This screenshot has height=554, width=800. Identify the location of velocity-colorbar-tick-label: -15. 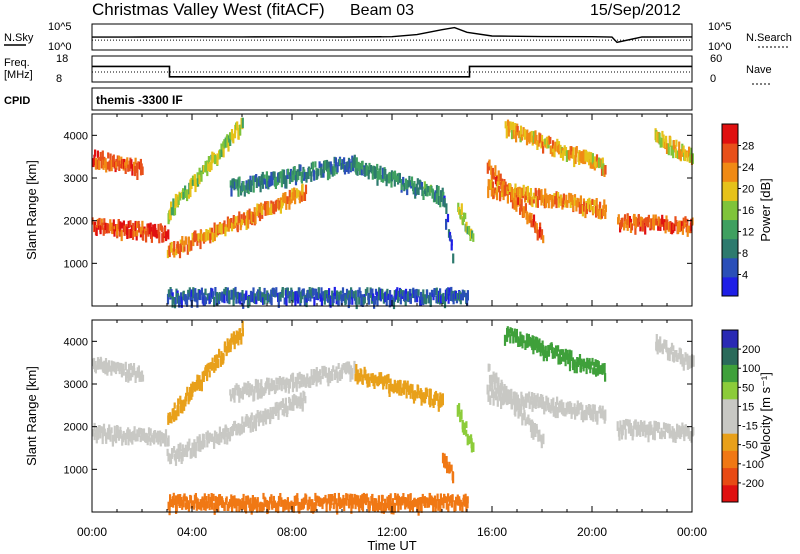
(750, 427).